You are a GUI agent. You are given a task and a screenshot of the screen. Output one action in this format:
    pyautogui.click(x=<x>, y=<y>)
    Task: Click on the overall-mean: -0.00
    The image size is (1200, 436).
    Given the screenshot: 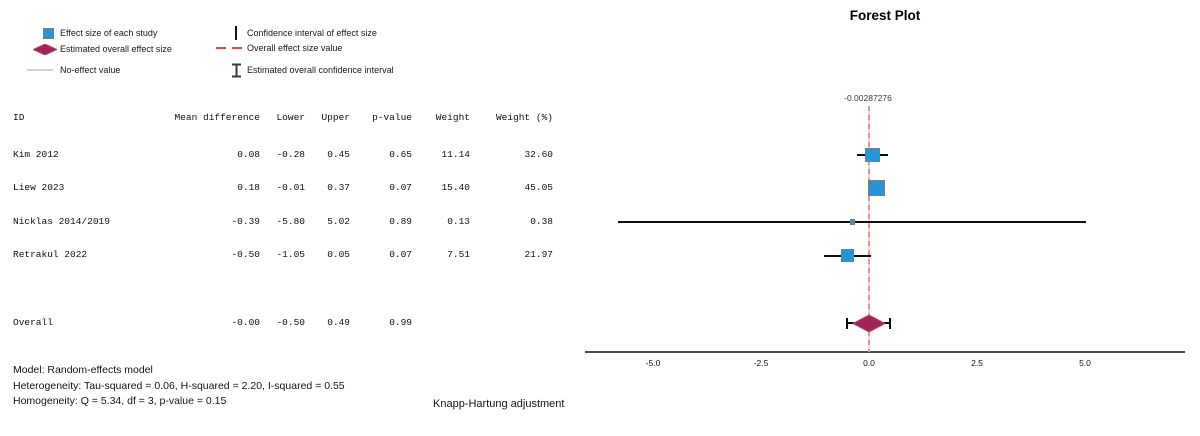 What is the action you would take?
    pyautogui.click(x=245, y=322)
    